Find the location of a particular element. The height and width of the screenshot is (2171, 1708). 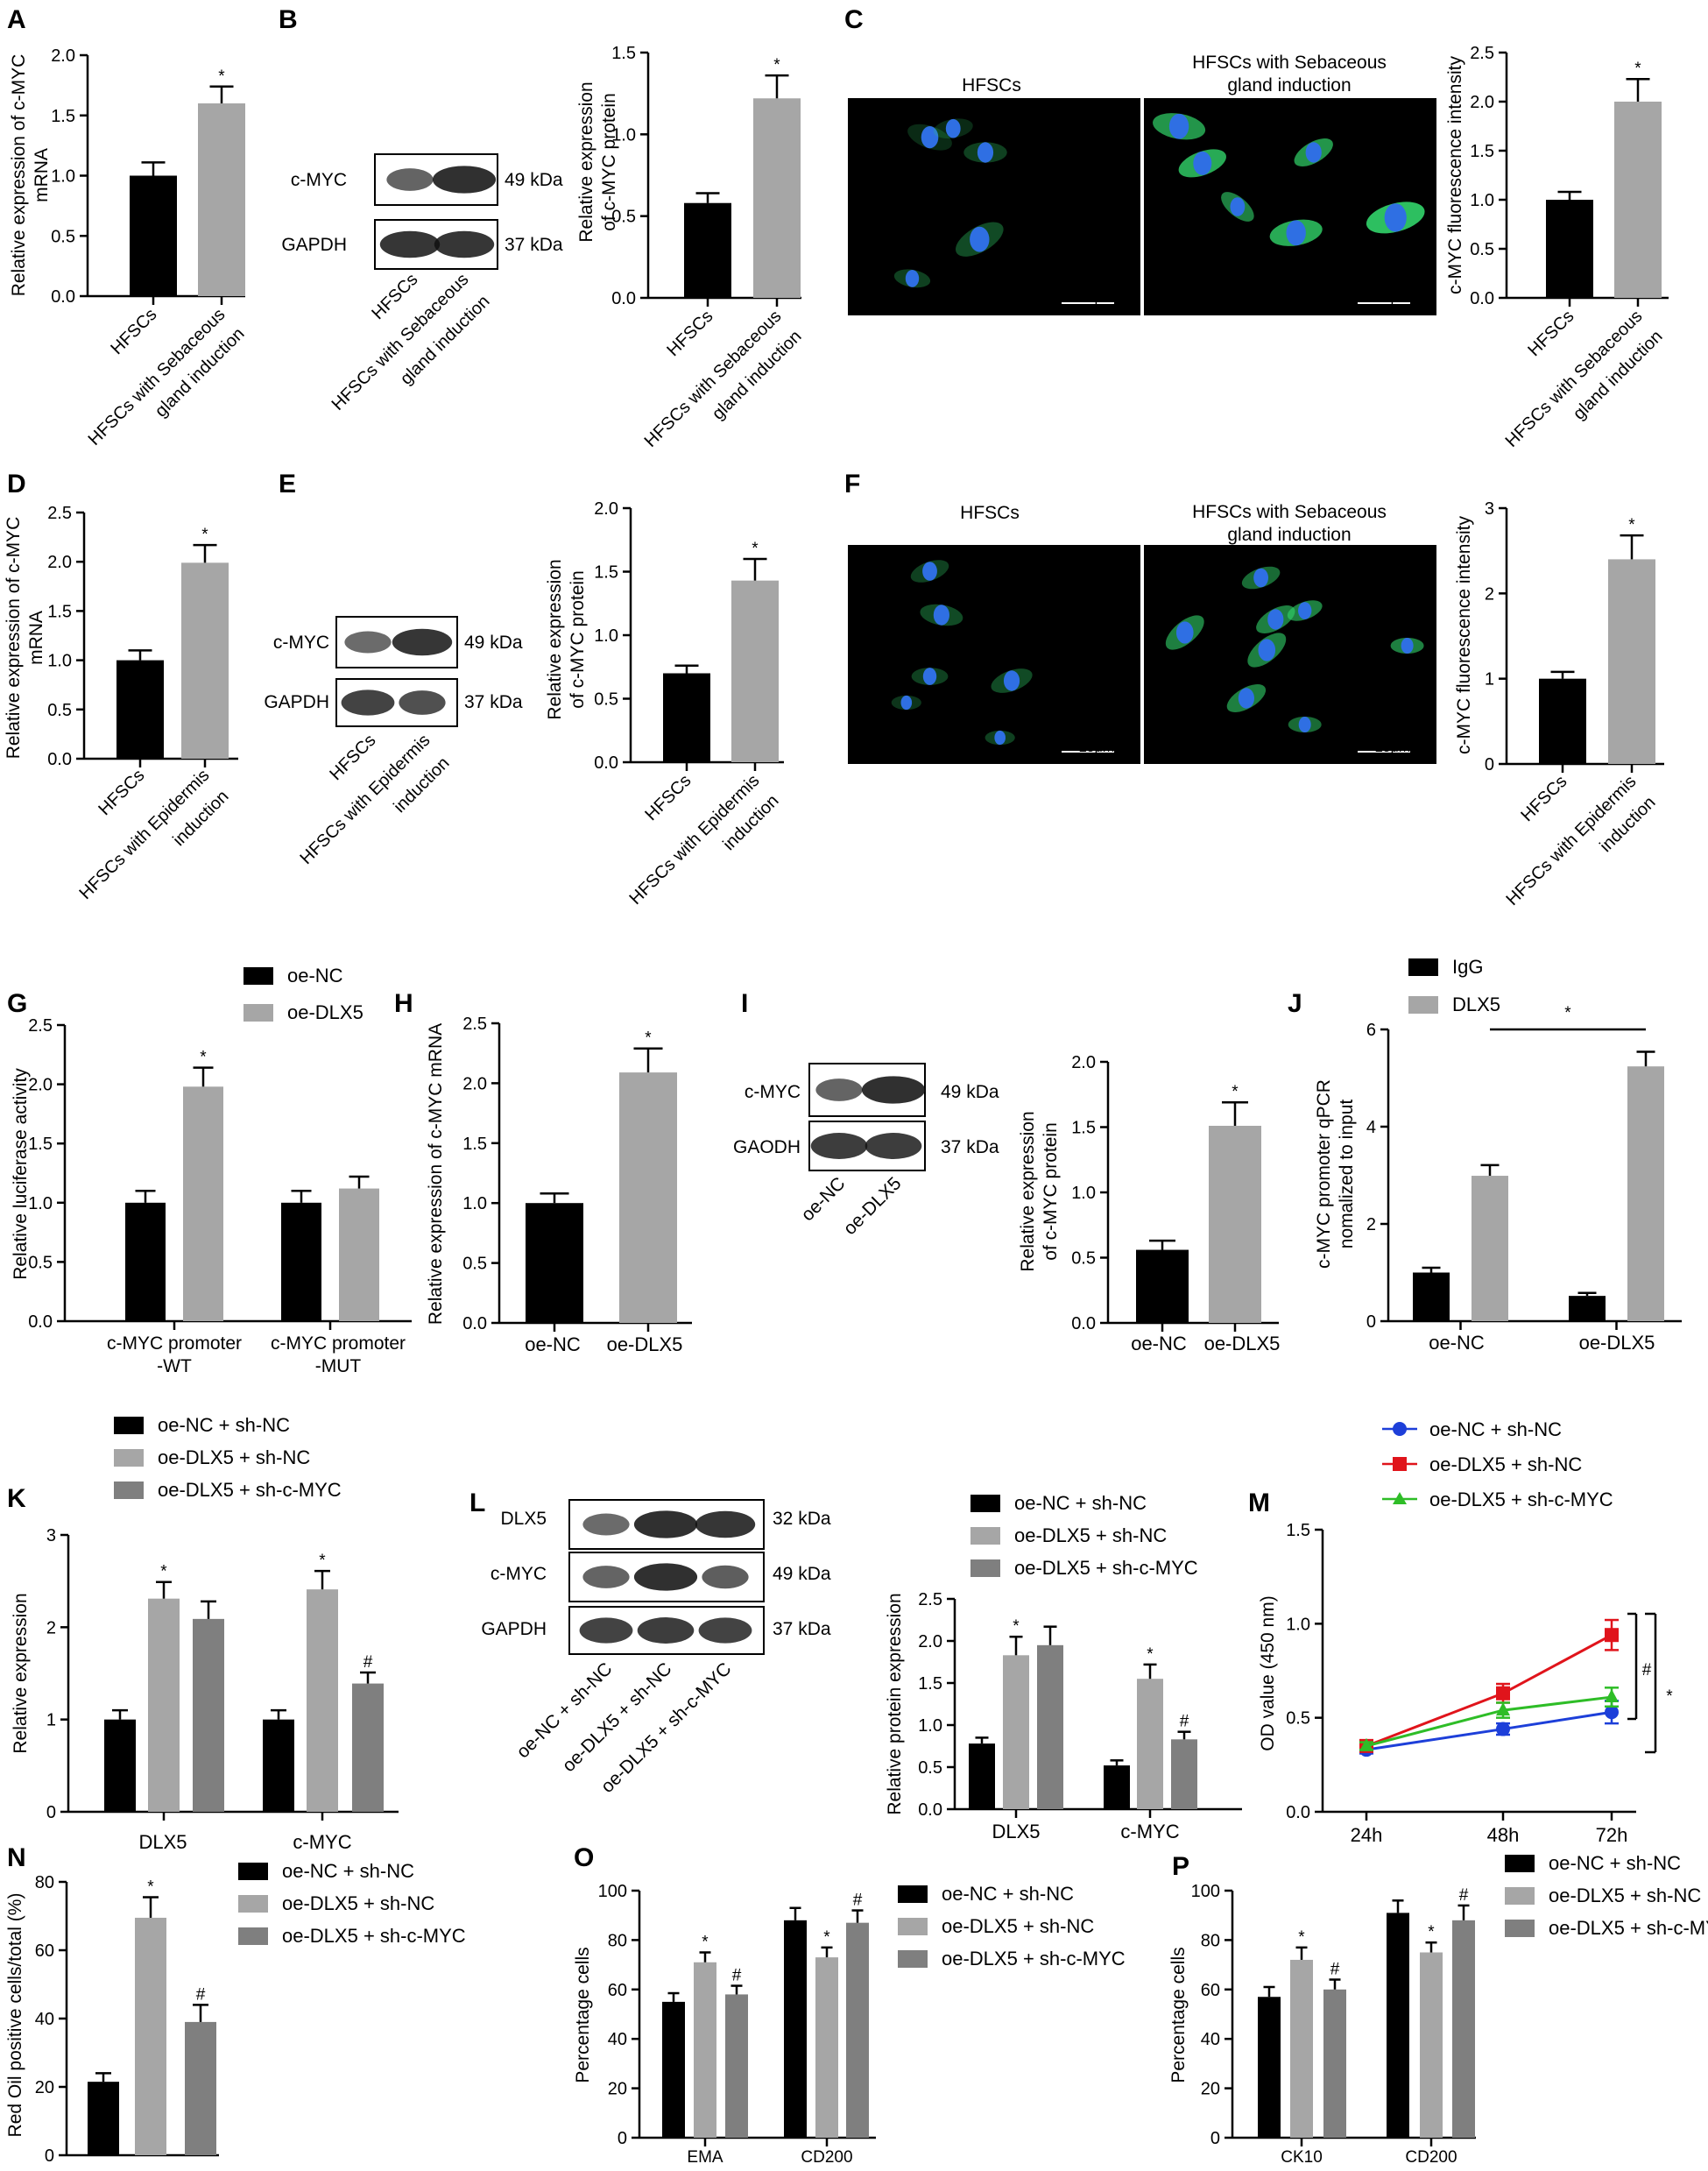

panelL-legend-swatch is located at coordinates (985, 1536).